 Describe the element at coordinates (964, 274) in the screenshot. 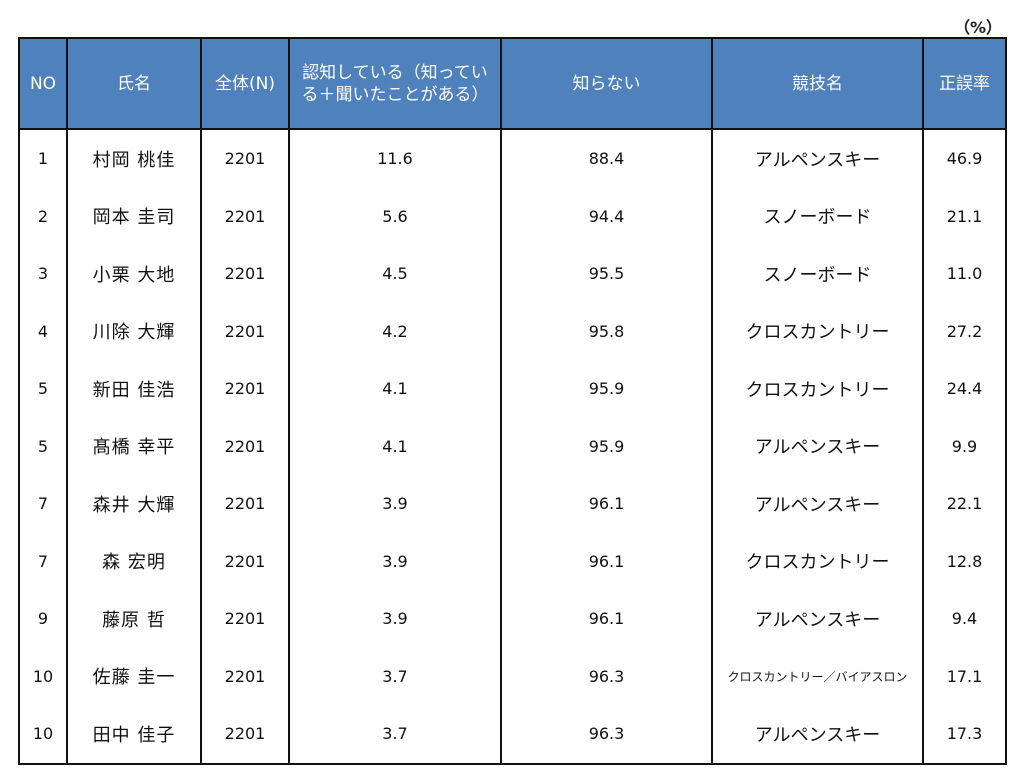

I see `cell-accuracy: 11.0` at that location.